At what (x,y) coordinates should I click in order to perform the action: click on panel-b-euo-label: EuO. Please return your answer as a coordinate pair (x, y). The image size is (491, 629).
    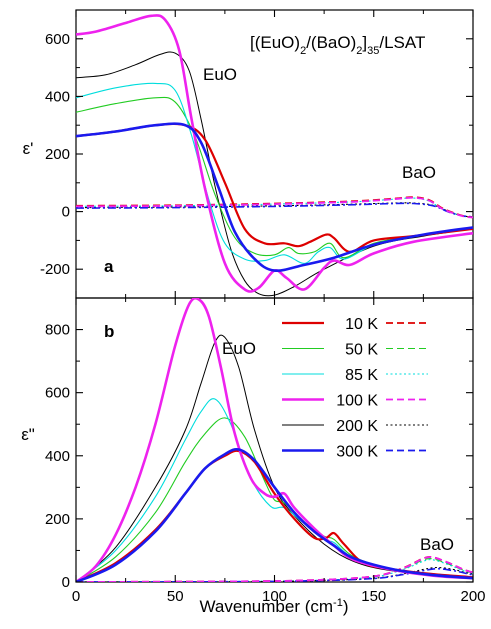
    Looking at the image, I should click on (239, 348).